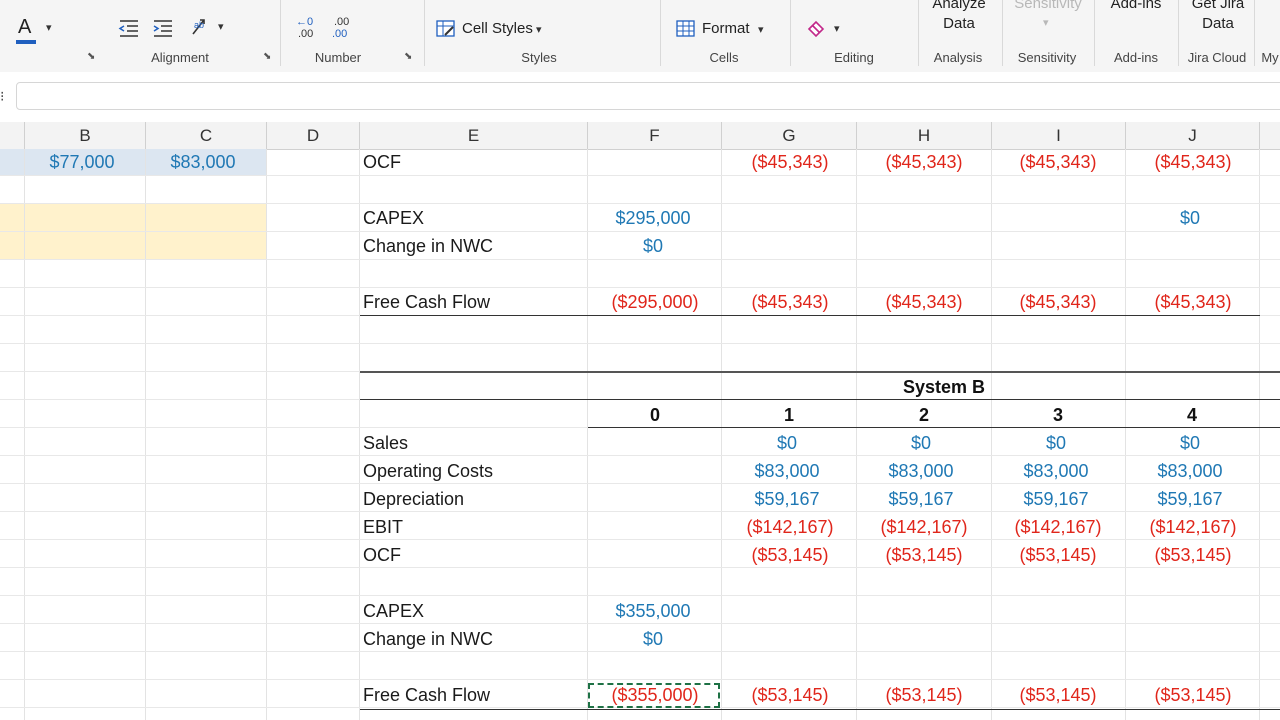 This screenshot has height=720, width=1280. What do you see at coordinates (921, 443) in the screenshot?
I see `system-b-sales-y2: $0` at bounding box center [921, 443].